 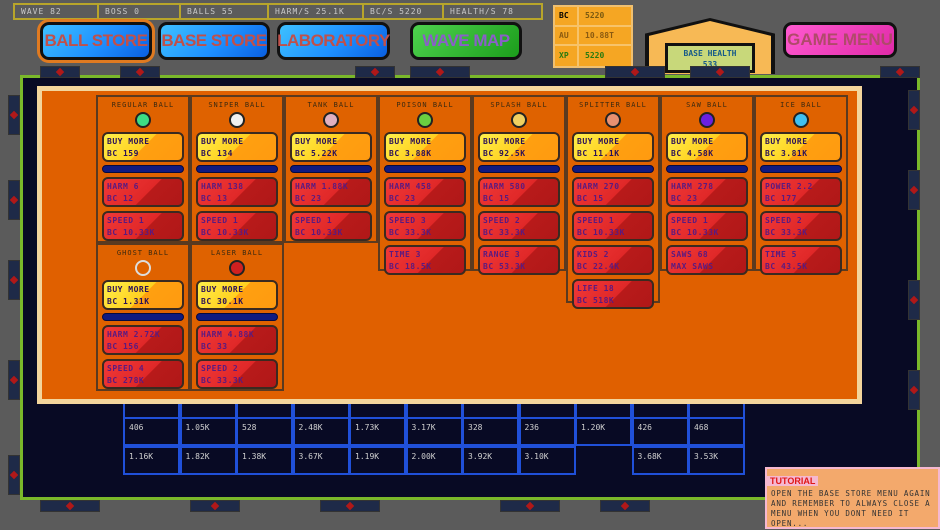 What do you see at coordinates (214, 41) in the screenshot?
I see `base-store-button: BASE STORE` at bounding box center [214, 41].